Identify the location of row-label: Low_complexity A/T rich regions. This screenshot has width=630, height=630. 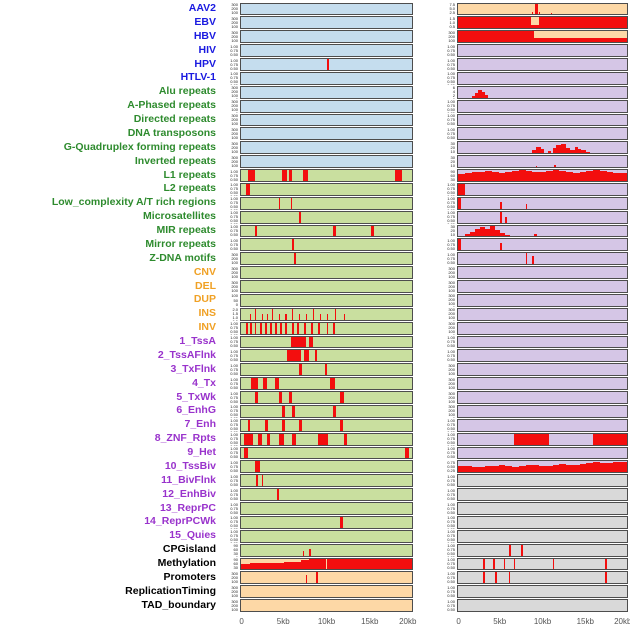
(133, 202).